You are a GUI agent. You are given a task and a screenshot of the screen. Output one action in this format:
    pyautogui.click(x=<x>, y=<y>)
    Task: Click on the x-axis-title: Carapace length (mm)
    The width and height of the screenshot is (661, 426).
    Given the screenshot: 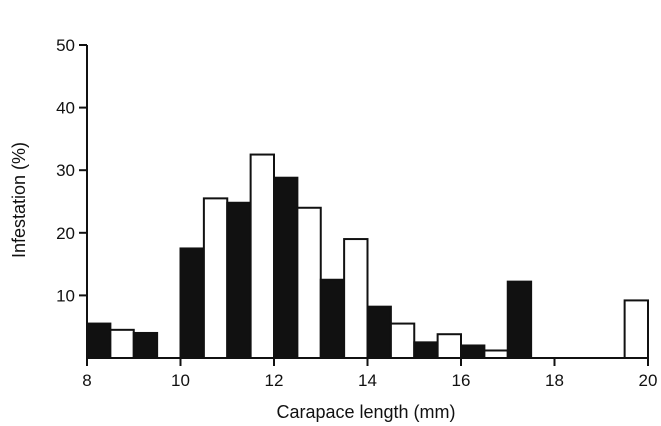 What is the action you would take?
    pyautogui.click(x=365, y=412)
    